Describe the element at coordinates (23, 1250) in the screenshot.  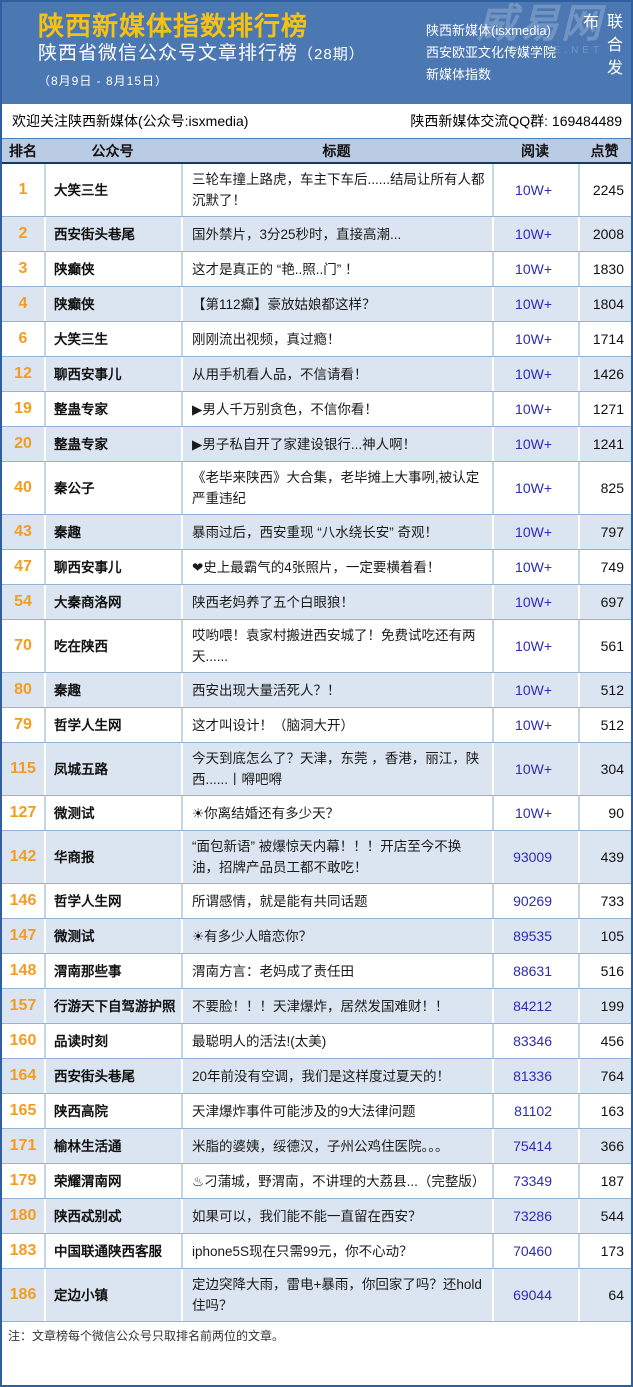
I see `rank-cell: 183` at that location.